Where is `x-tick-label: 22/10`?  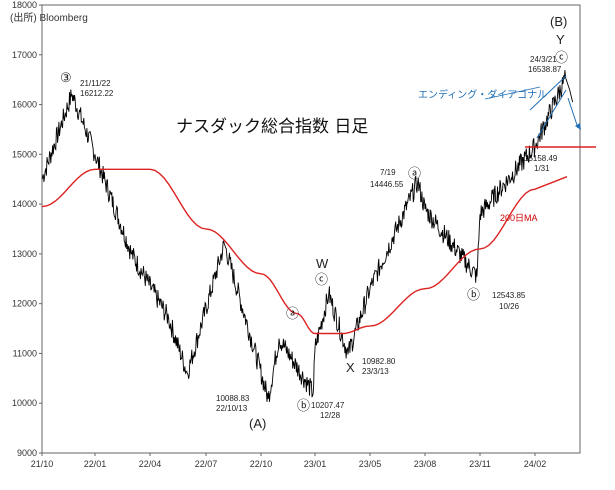 x-tick-label: 22/10 is located at coordinates (261, 464).